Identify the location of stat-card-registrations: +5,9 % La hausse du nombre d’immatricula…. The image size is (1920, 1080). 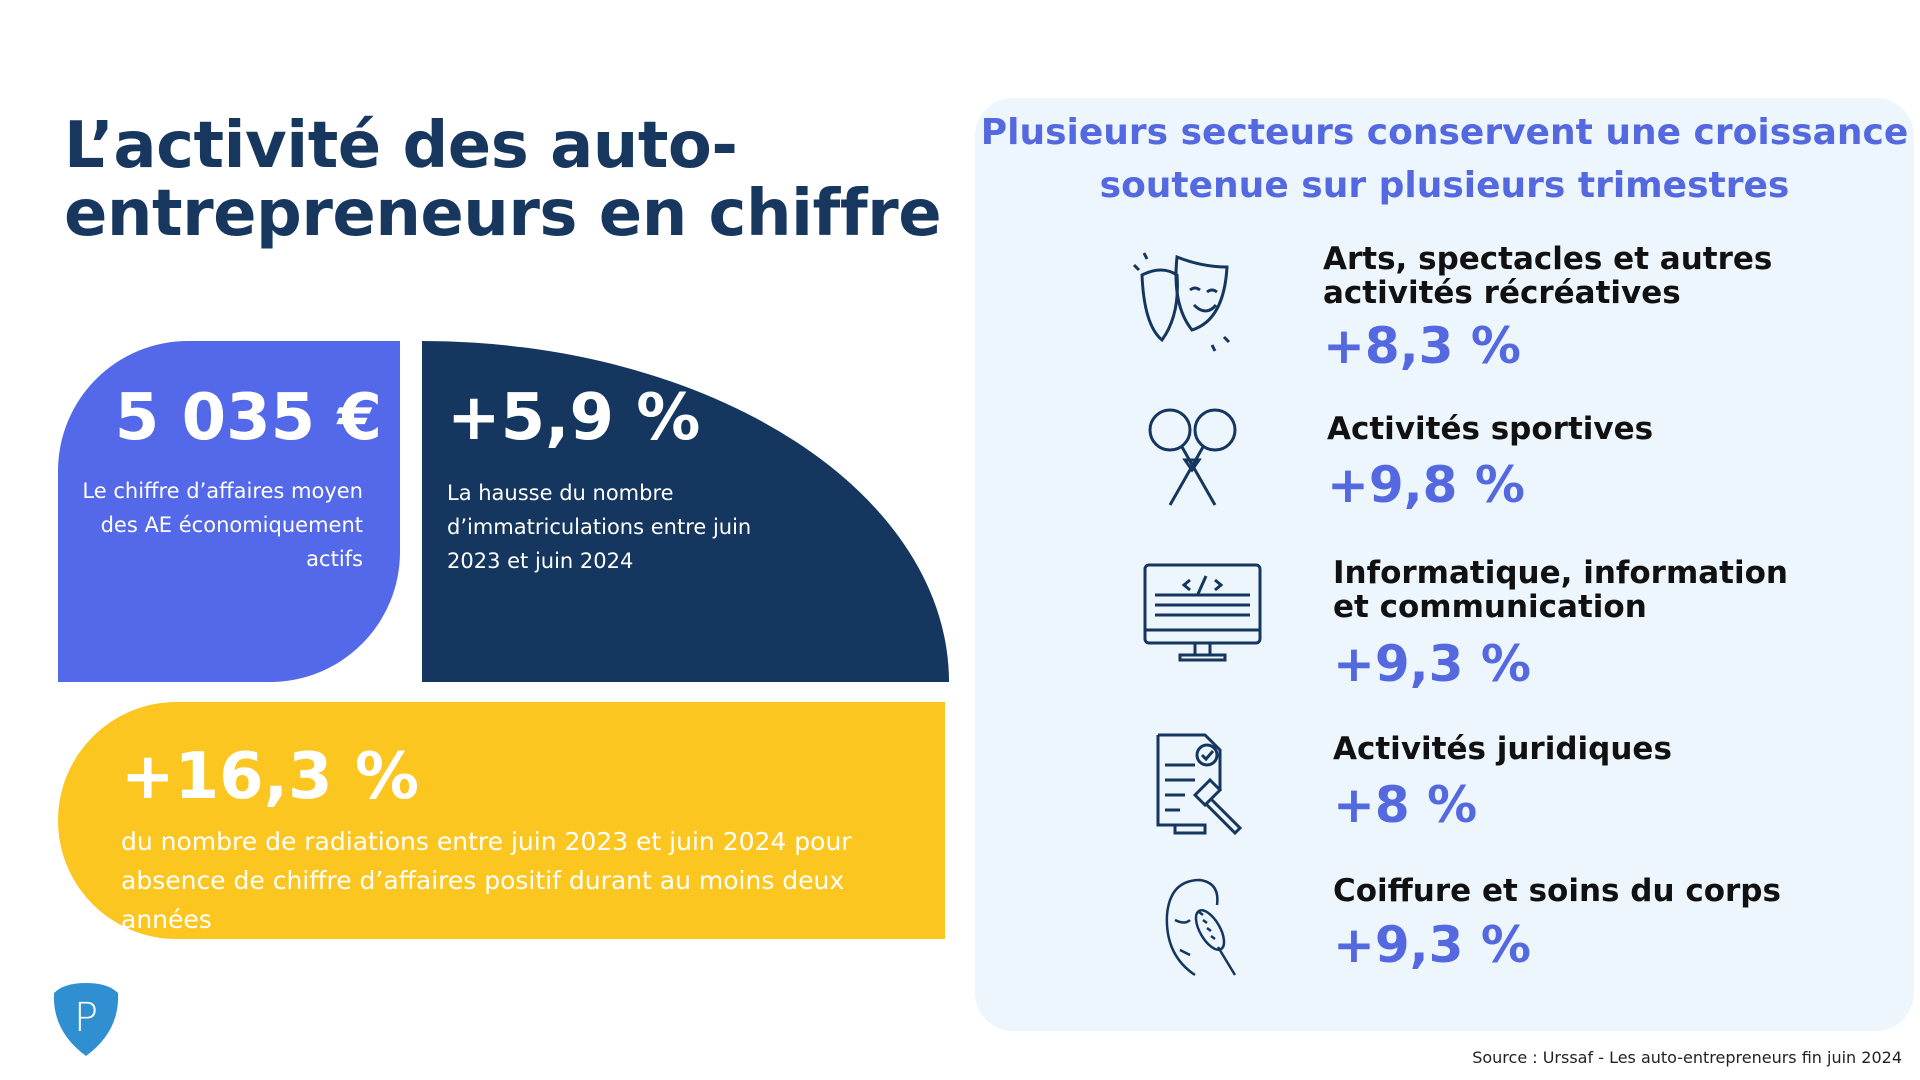
(685, 511).